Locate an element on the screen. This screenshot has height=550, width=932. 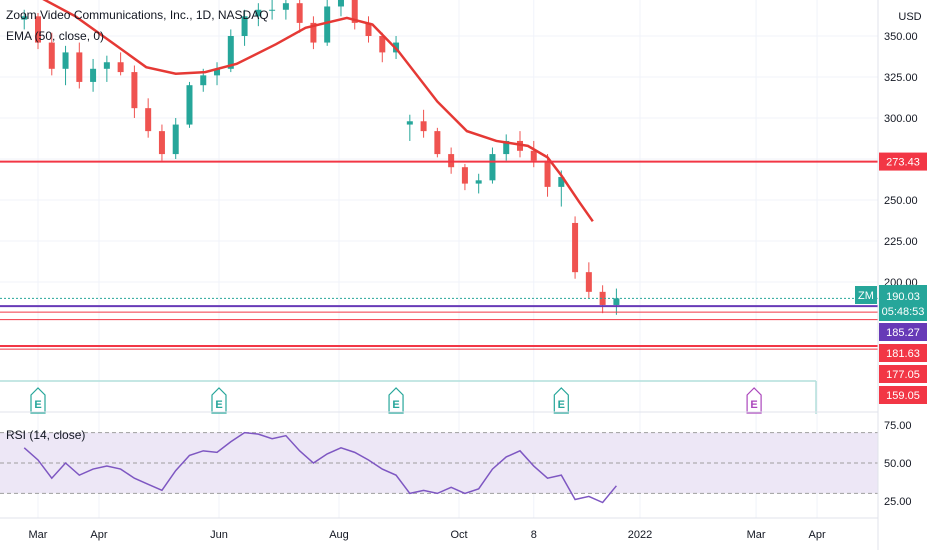
rsi-band is located at coordinates (439, 463).